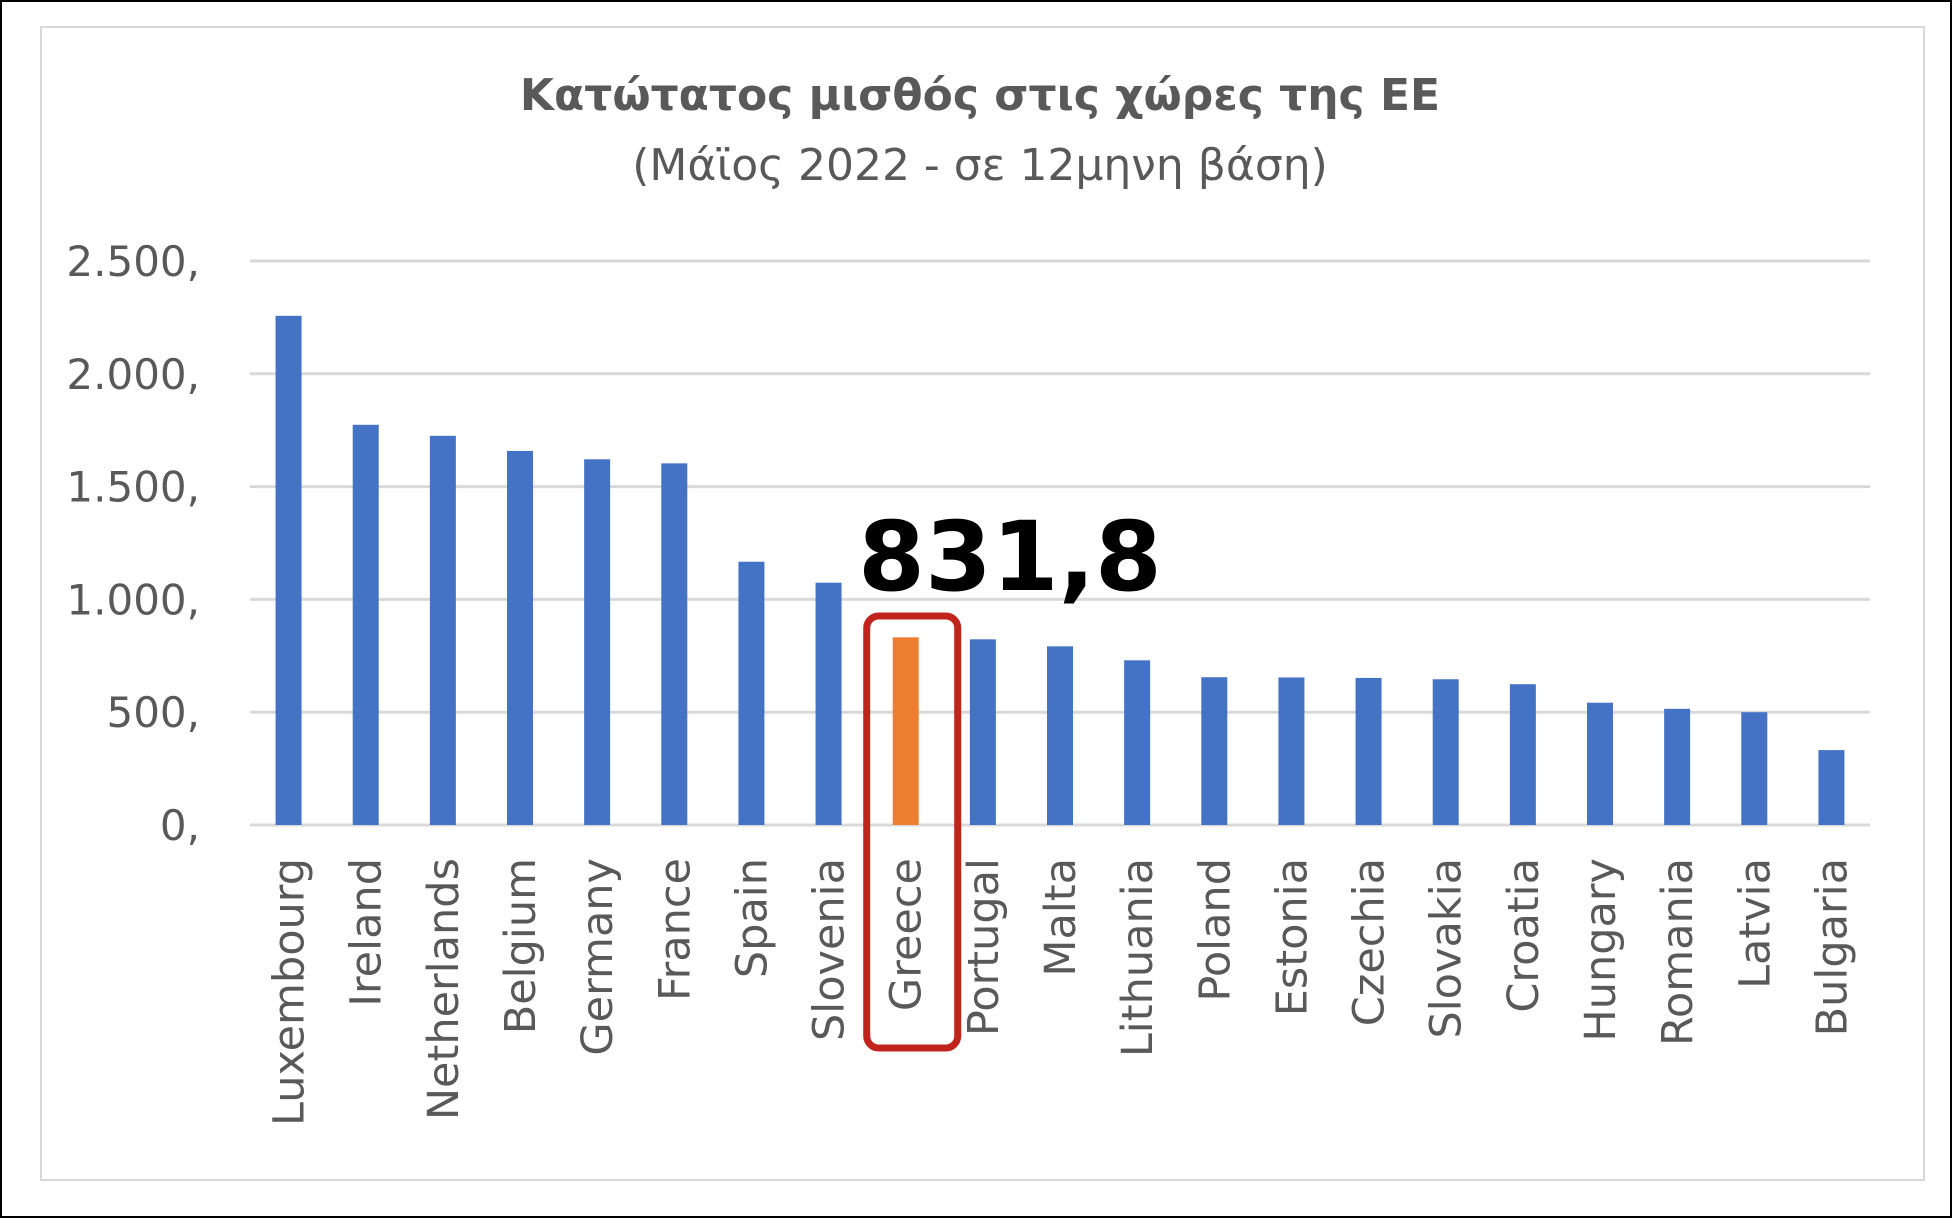 Image resolution: width=1952 pixels, height=1223 pixels. What do you see at coordinates (1522, 754) in the screenshot?
I see `bar-croatia` at bounding box center [1522, 754].